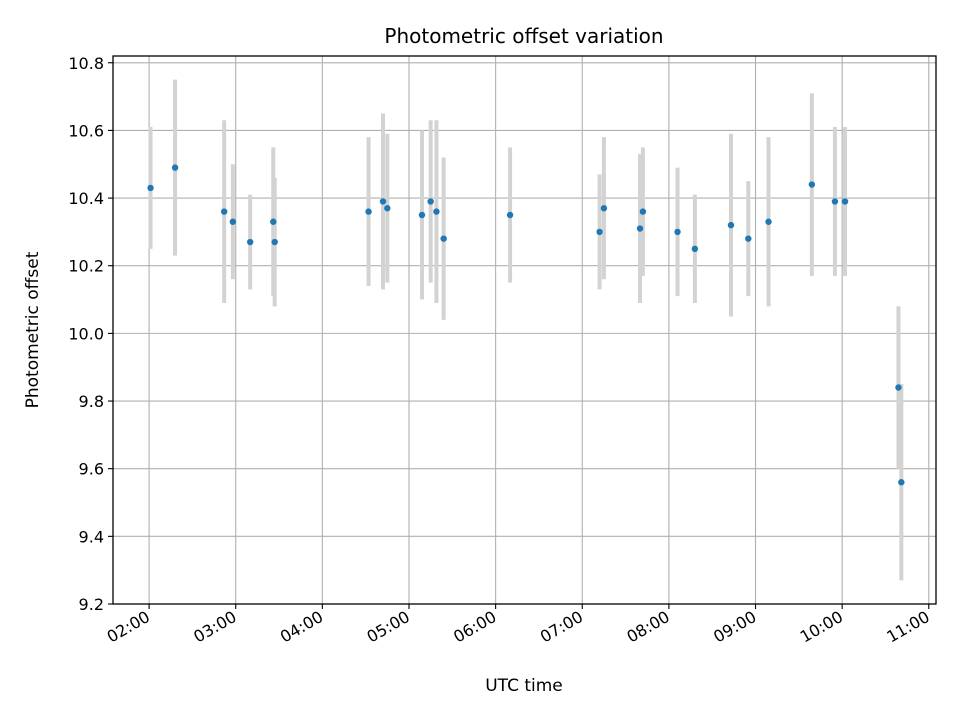 The width and height of the screenshot is (960, 720). Describe the element at coordinates (523, 36) in the screenshot. I see `chart-title: Photometric offset variation` at that location.